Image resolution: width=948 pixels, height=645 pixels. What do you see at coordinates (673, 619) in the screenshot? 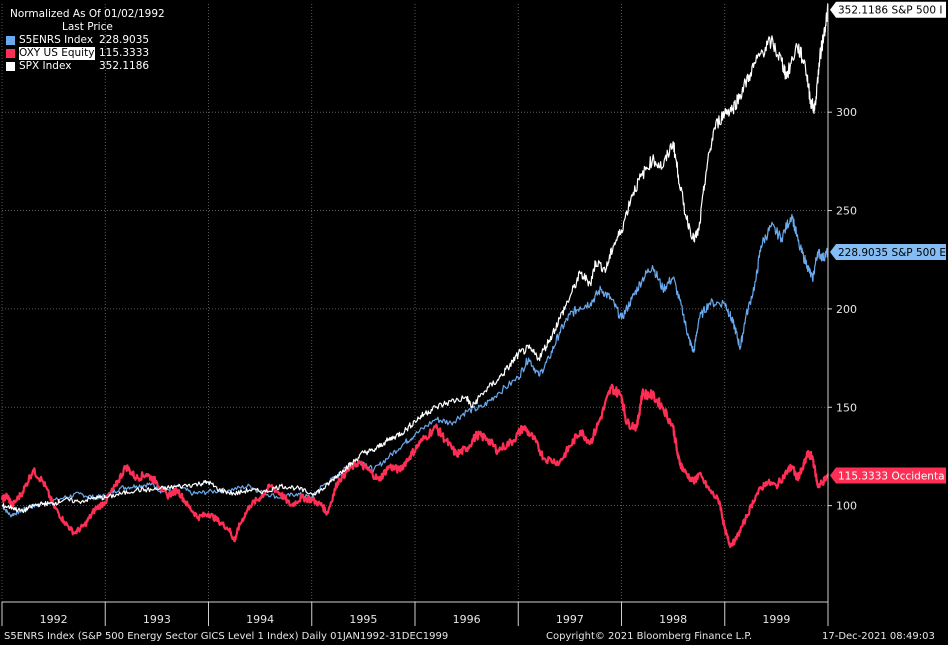
I see `x-tick-label: 1998` at bounding box center [673, 619].